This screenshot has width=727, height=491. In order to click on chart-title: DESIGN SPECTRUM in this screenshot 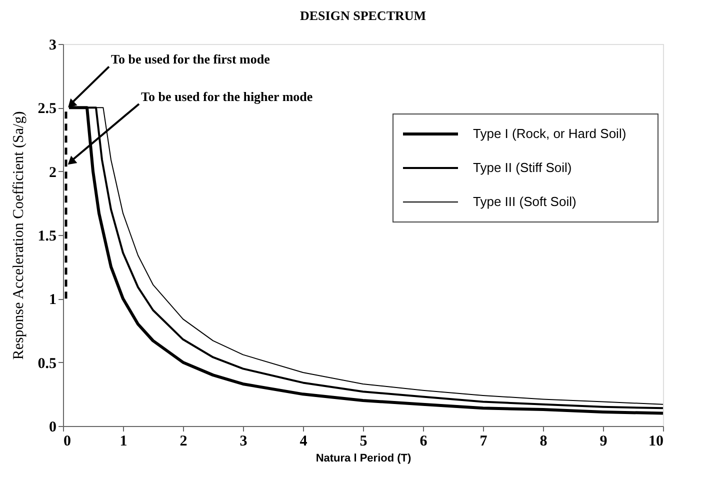, I will do `click(363, 15)`.